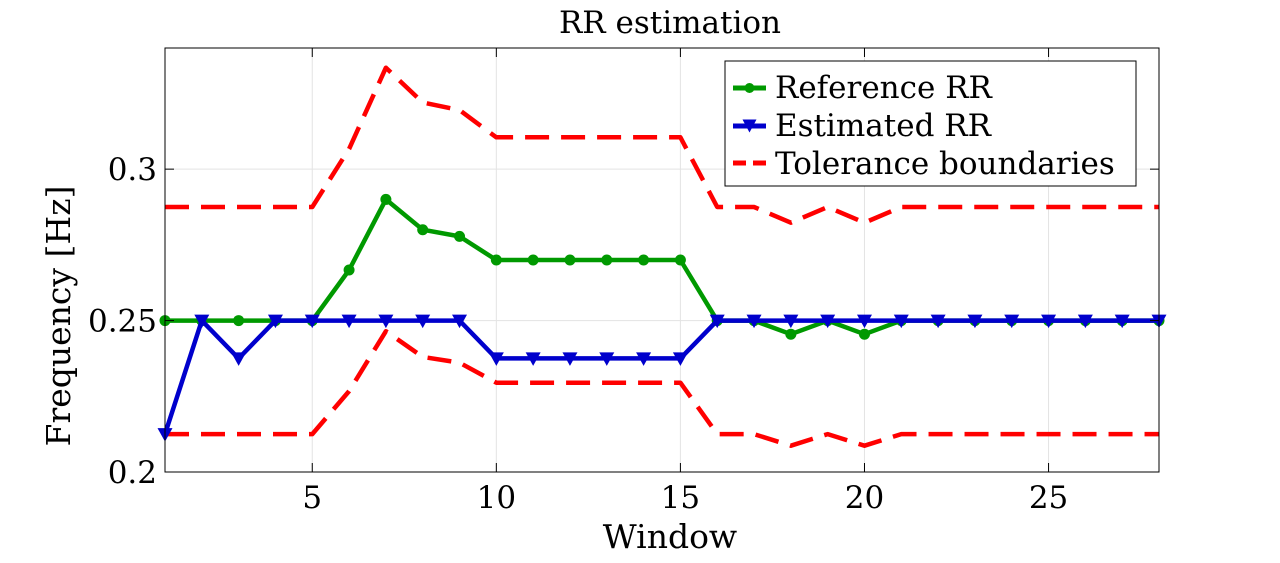 The height and width of the screenshot is (563, 1280). Describe the element at coordinates (749, 88) in the screenshot. I see `legend-marker-reference-rr` at that location.